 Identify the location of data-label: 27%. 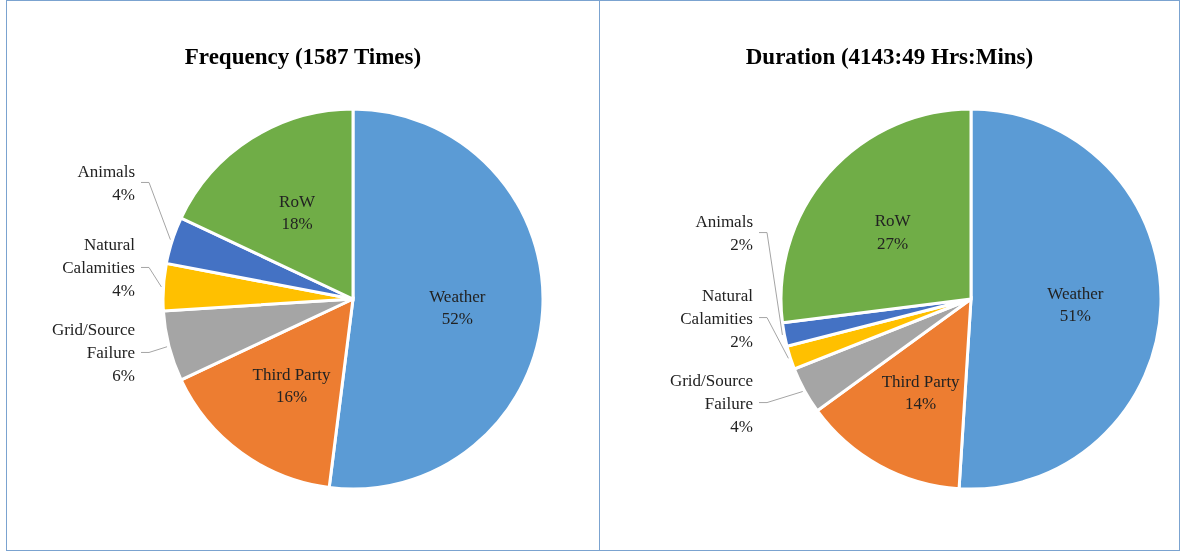
(893, 243).